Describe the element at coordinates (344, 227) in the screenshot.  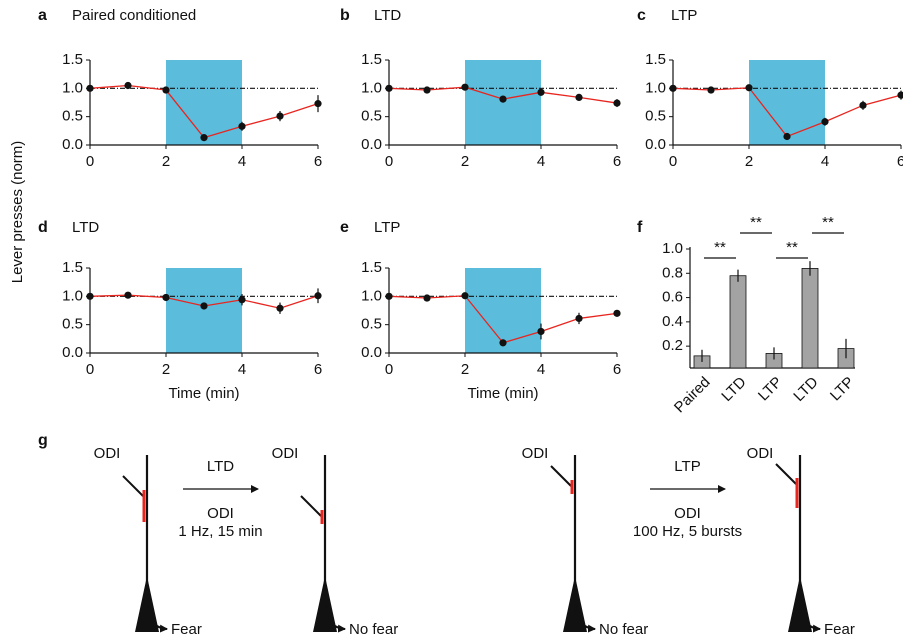
I see `panel-letter: e` at that location.